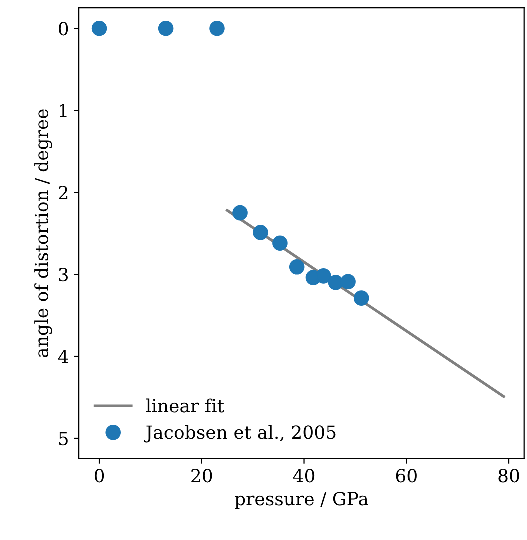 The height and width of the screenshot is (540, 527). I want to click on y-tick-label: 3, so click(63, 275).